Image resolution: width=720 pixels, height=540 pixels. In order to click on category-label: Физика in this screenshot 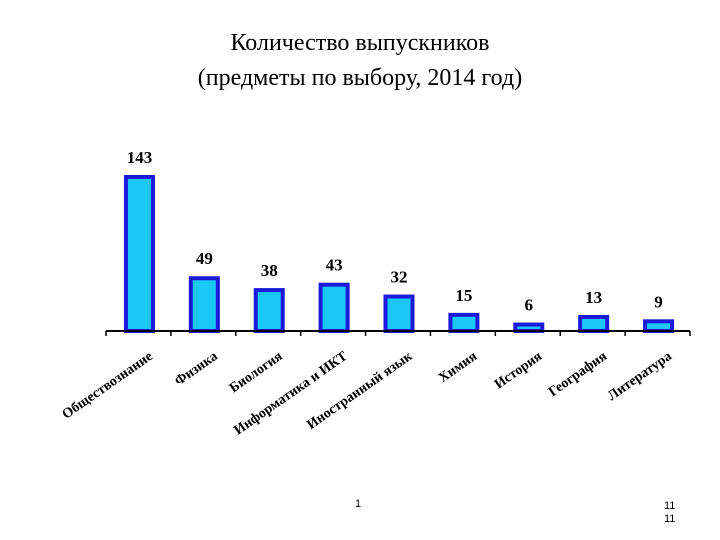, I will do `click(196, 369)`.